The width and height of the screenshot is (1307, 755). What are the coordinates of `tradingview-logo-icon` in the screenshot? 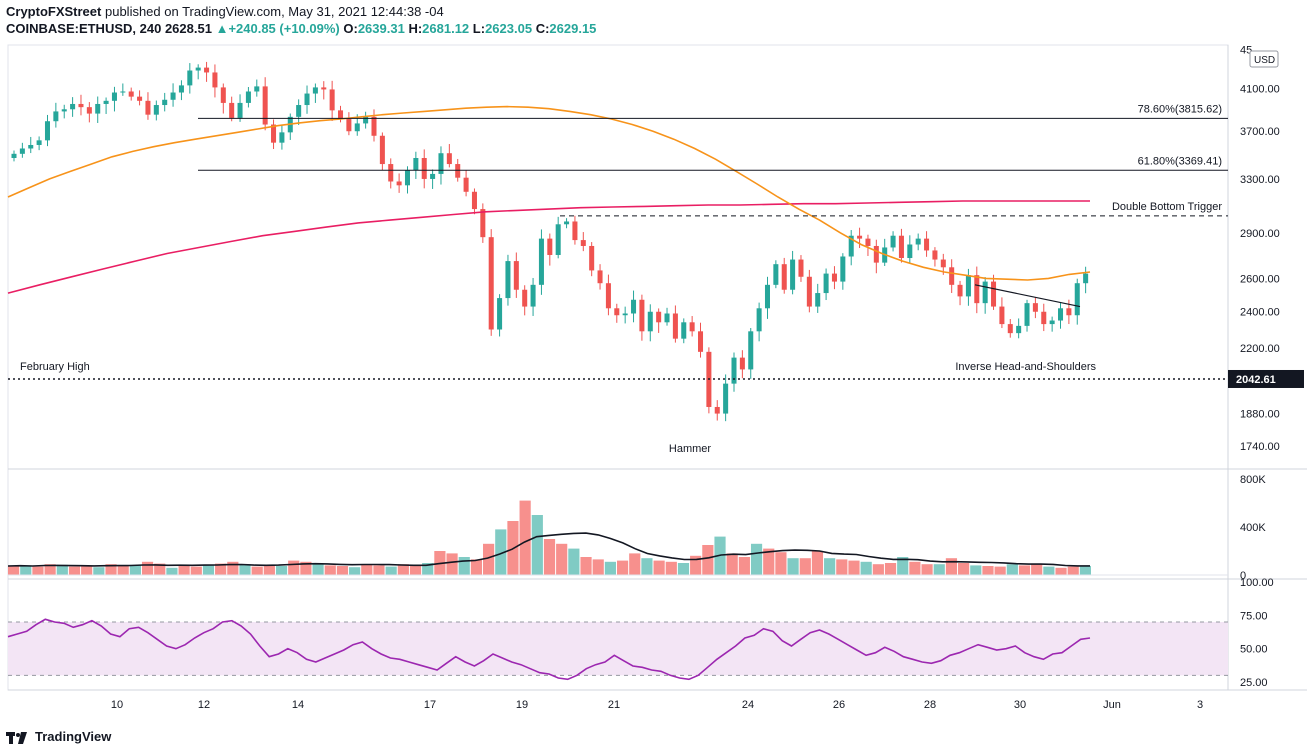 It's located at (18, 737).